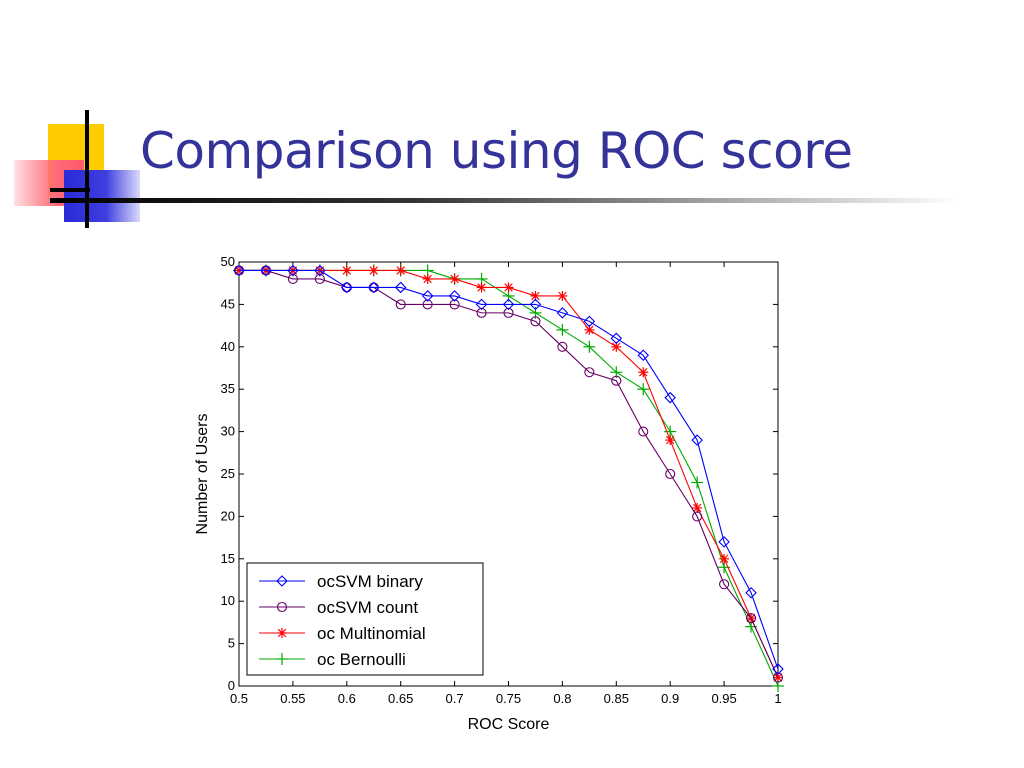 The image size is (1024, 768). I want to click on y-tick-label: 35, so click(228, 388).